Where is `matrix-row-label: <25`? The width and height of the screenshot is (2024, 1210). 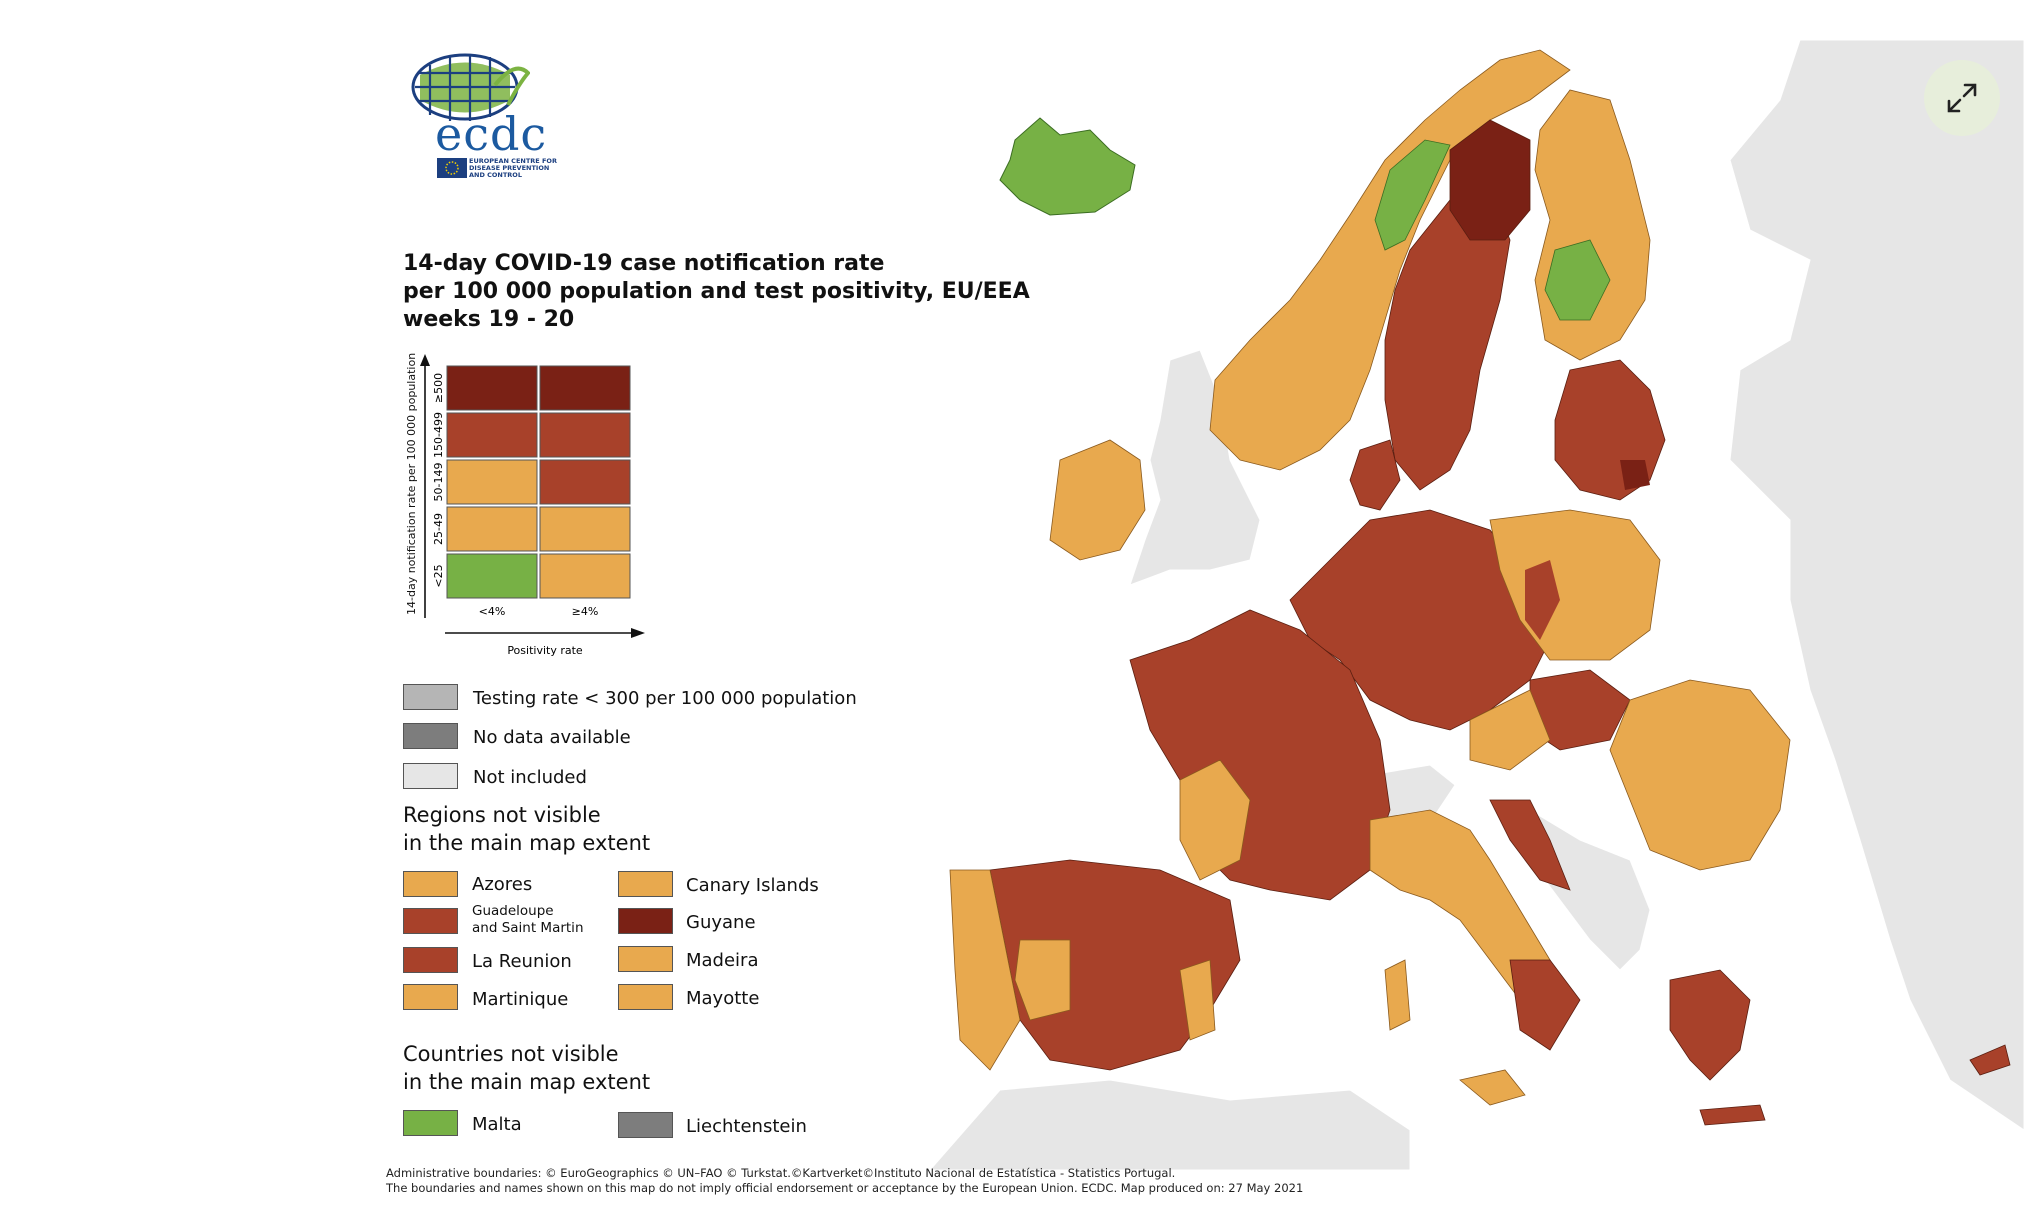
matrix-row-label: <25 is located at coordinates (438, 575).